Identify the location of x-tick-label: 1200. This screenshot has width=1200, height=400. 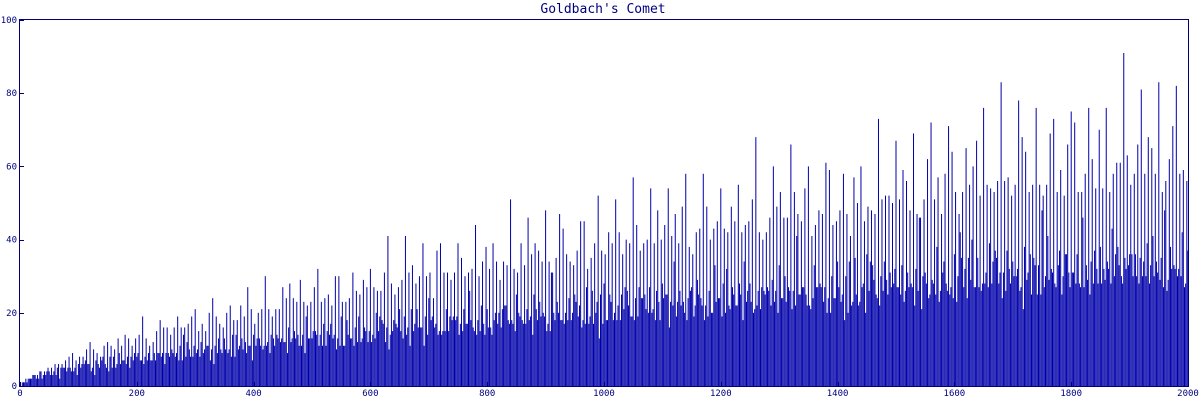
(721, 394).